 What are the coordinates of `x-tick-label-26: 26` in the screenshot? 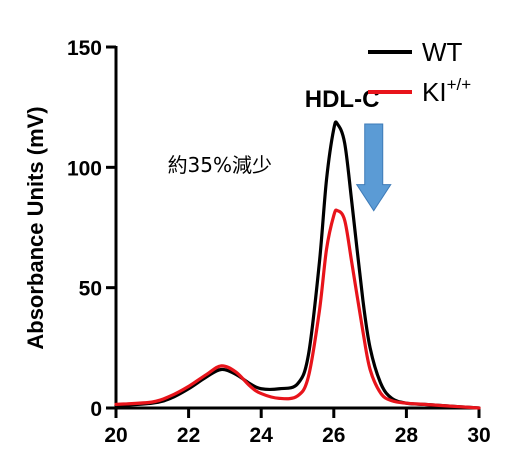 It's located at (333, 435).